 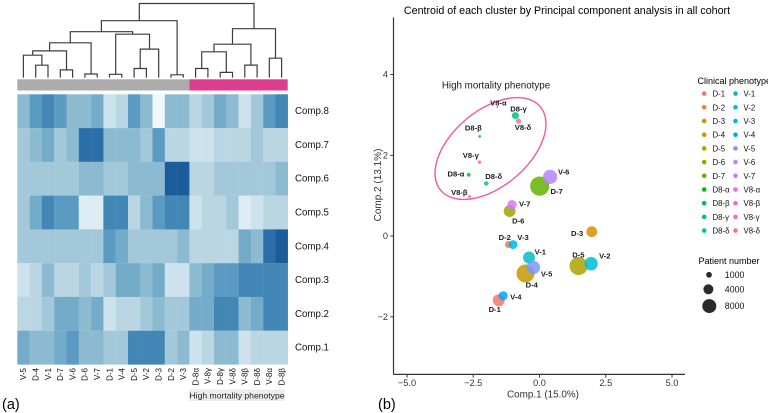 What do you see at coordinates (543, 395) in the screenshot?
I see `svg-text: Comp.1 (15.0%)` at bounding box center [543, 395].